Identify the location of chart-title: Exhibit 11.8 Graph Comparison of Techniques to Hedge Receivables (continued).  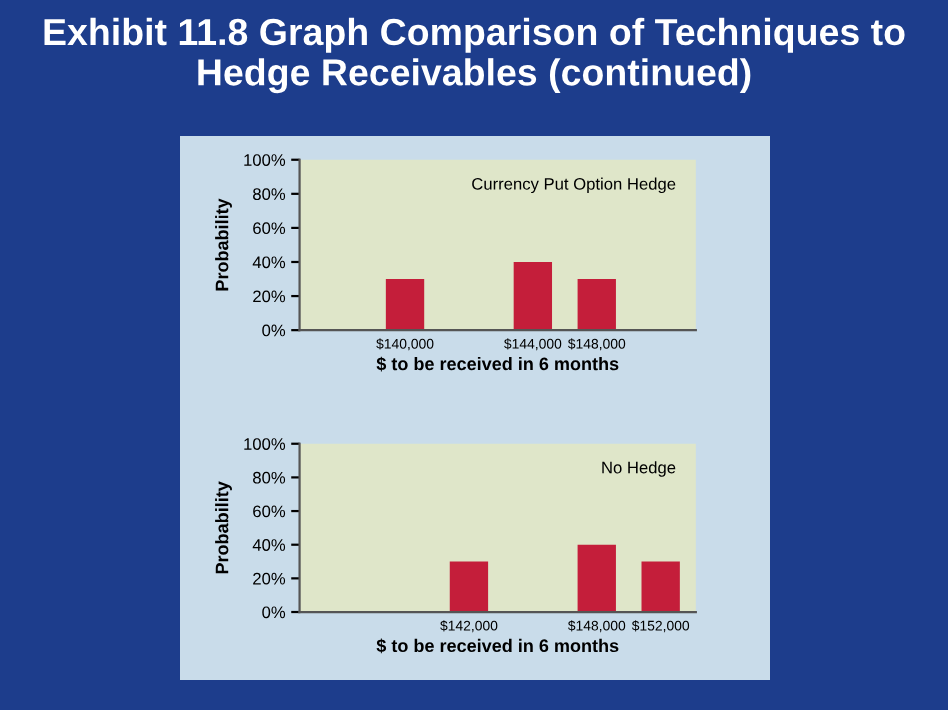
(474, 55).